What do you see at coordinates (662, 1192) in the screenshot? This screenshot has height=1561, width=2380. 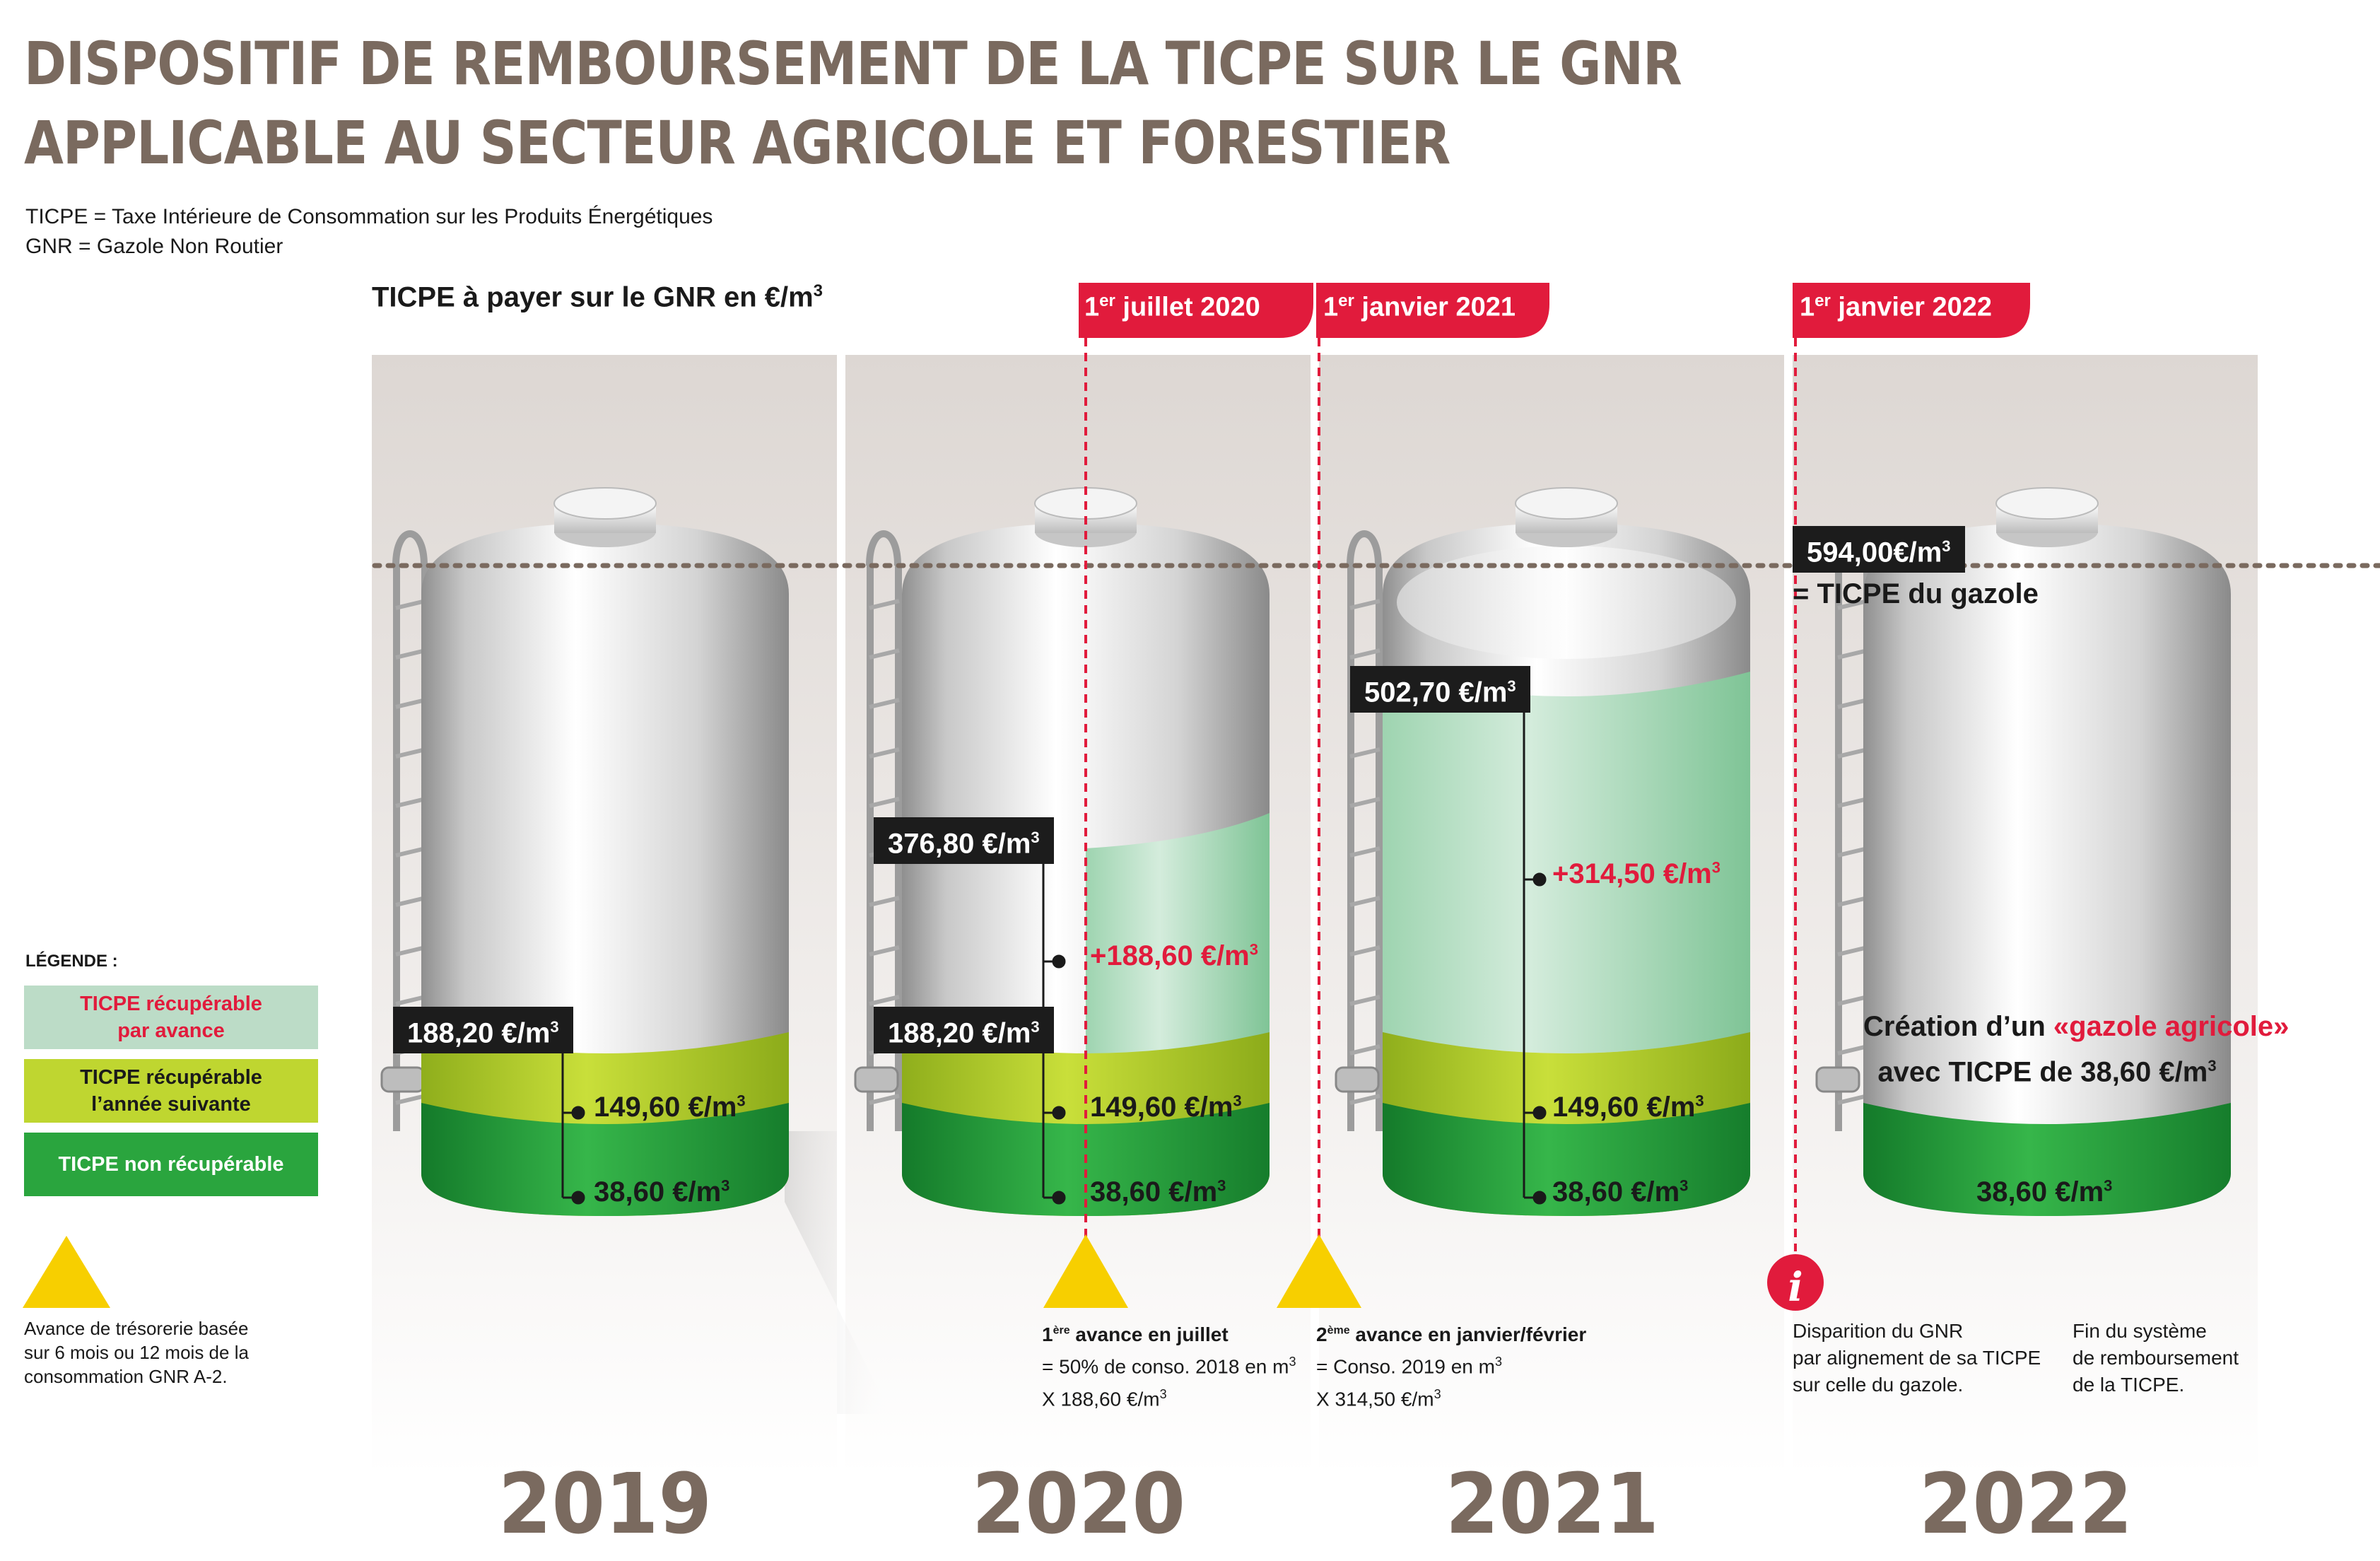 I see `non-recup-2019: 38,60 €/m3` at bounding box center [662, 1192].